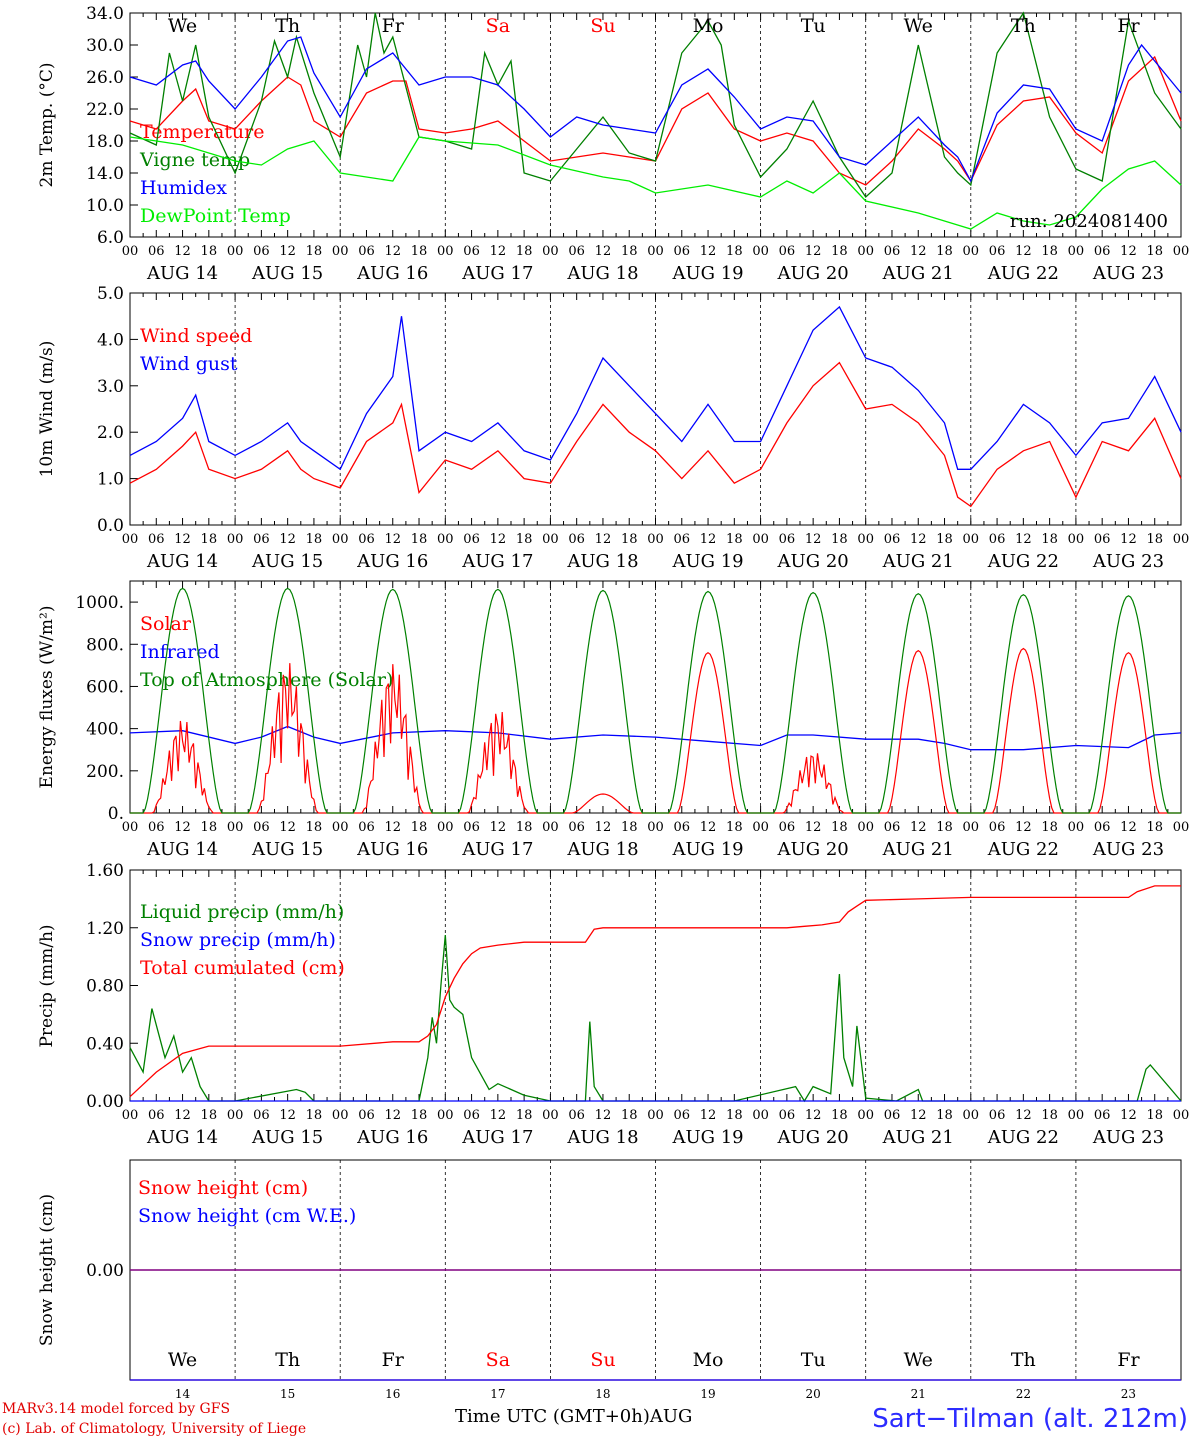 The height and width of the screenshot is (1440, 1194). What do you see at coordinates (194, 160) in the screenshot?
I see `temperature-legend-vigne-temp: Vigne temp` at bounding box center [194, 160].